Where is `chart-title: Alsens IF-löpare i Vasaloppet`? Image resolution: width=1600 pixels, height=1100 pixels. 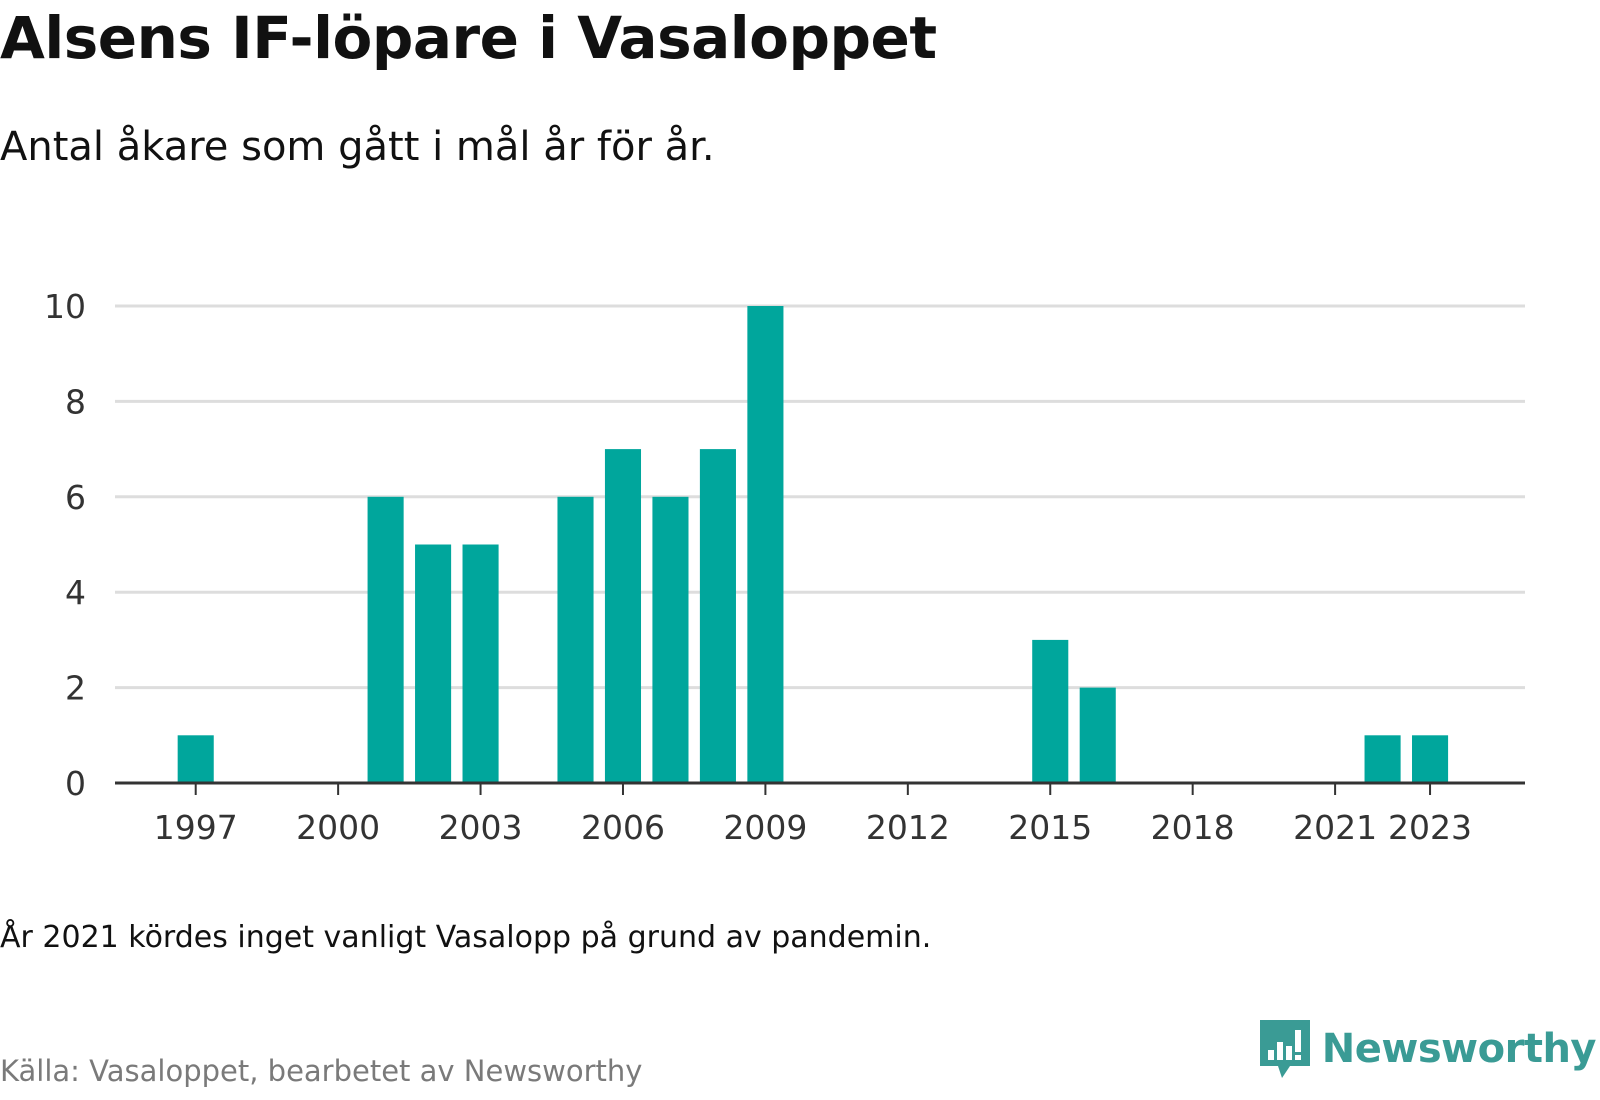 chart-title: Alsens IF-löpare i Vasaloppet is located at coordinates (468, 38).